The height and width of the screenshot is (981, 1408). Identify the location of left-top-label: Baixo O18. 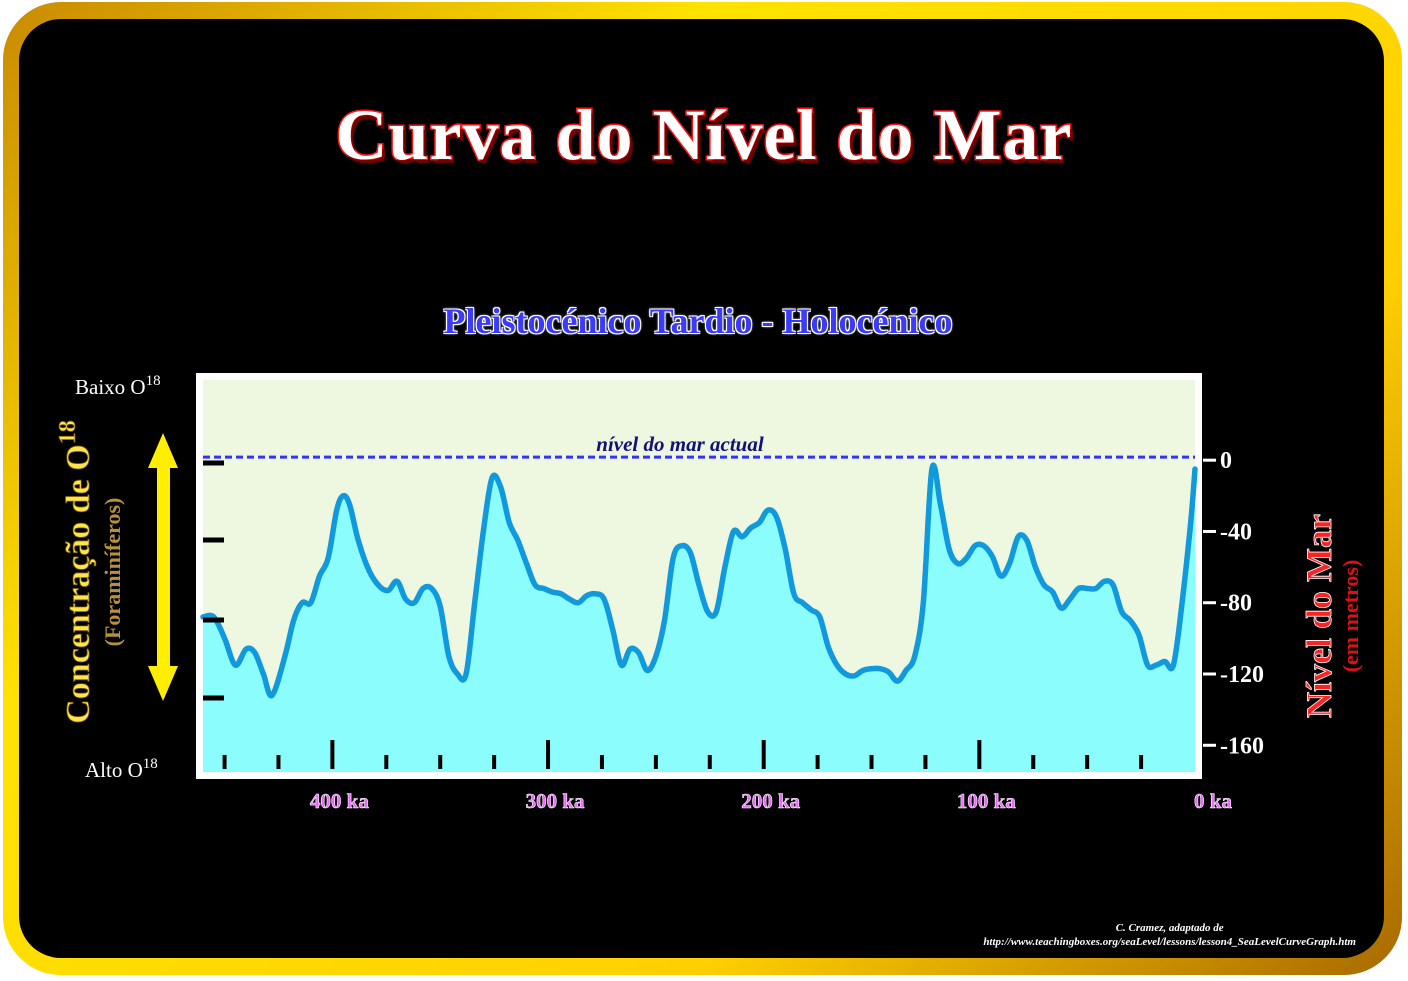
(118, 386).